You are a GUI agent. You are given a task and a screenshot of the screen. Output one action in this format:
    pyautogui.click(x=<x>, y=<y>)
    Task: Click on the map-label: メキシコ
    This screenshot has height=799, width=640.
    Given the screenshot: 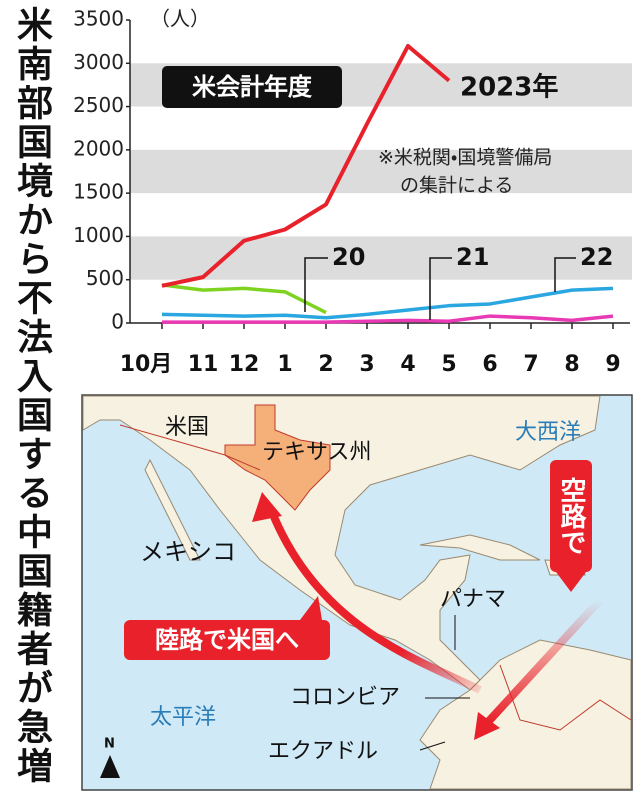 What is the action you would take?
    pyautogui.click(x=188, y=552)
    